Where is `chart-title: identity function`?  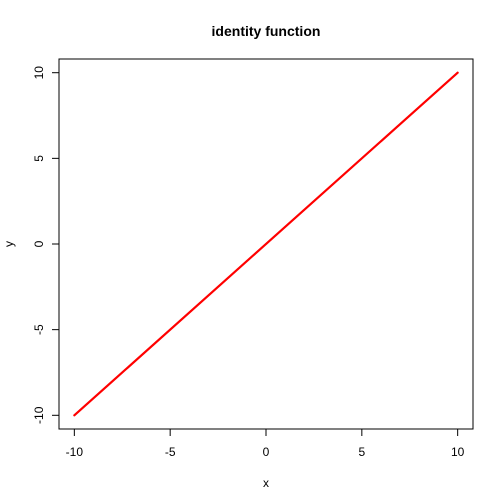 chart-title: identity function is located at coordinates (266, 31).